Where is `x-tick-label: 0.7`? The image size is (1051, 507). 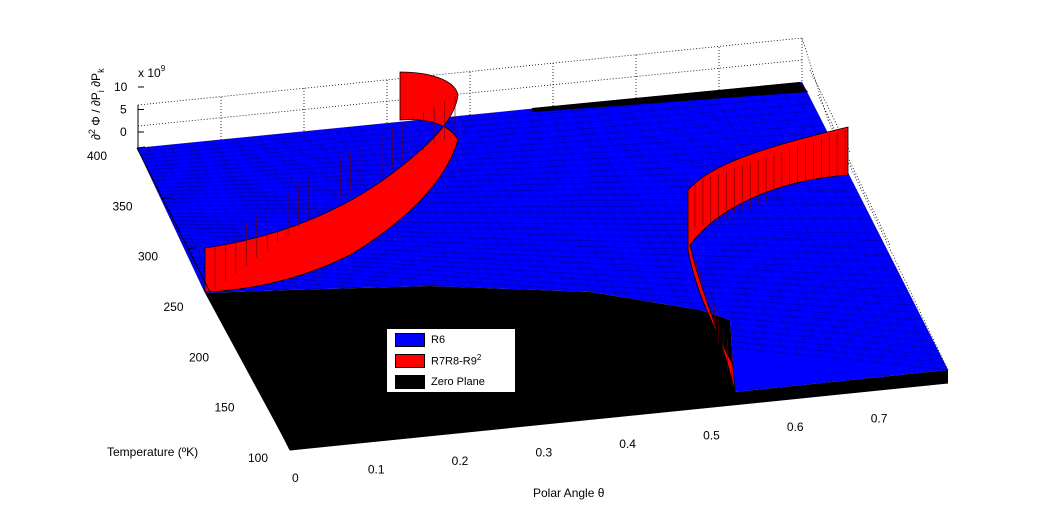 x-tick-label: 0.7 is located at coordinates (879, 418).